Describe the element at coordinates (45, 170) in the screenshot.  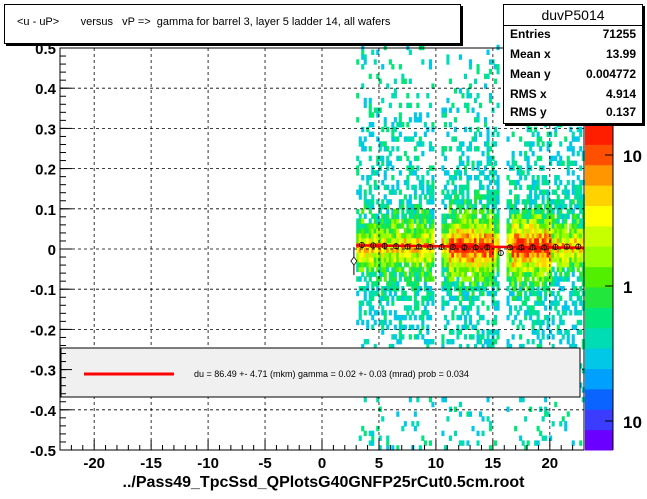
I see `y-tick-label: 0.2` at that location.